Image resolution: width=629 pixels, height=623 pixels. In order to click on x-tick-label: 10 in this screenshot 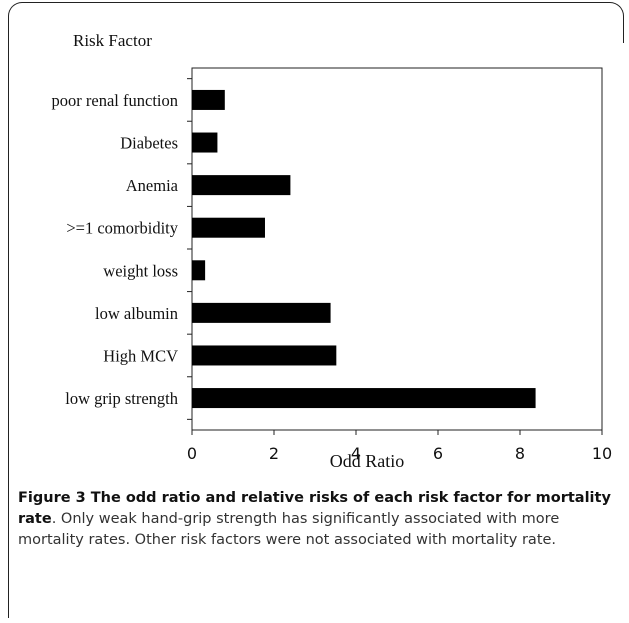, I will do `click(602, 453)`.